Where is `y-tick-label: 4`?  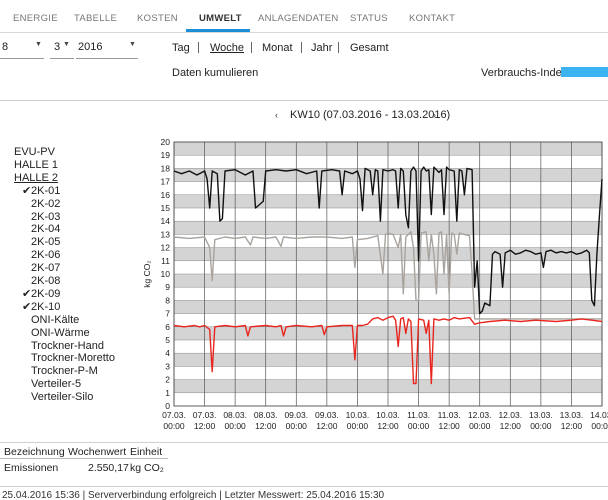 y-tick-label: 4 is located at coordinates (167, 353).